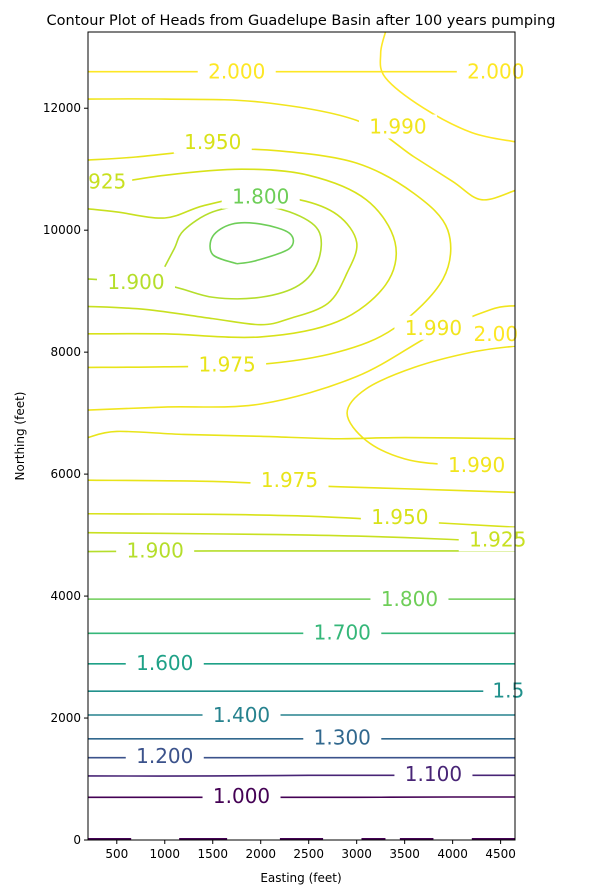 Image resolution: width=602 pixels, height=894 pixels. Describe the element at coordinates (20, 436) in the screenshot. I see `y-axis-label: Northing (feet)` at that location.